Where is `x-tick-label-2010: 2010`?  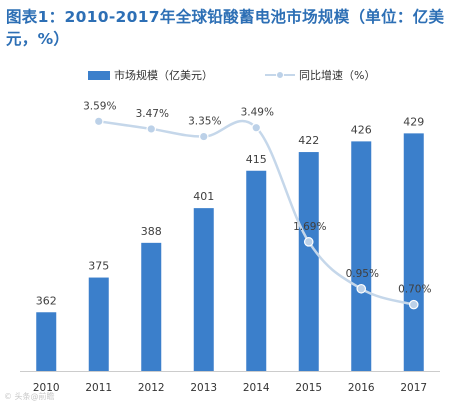
x-tick-label-2010: 2010 is located at coordinates (46, 388).